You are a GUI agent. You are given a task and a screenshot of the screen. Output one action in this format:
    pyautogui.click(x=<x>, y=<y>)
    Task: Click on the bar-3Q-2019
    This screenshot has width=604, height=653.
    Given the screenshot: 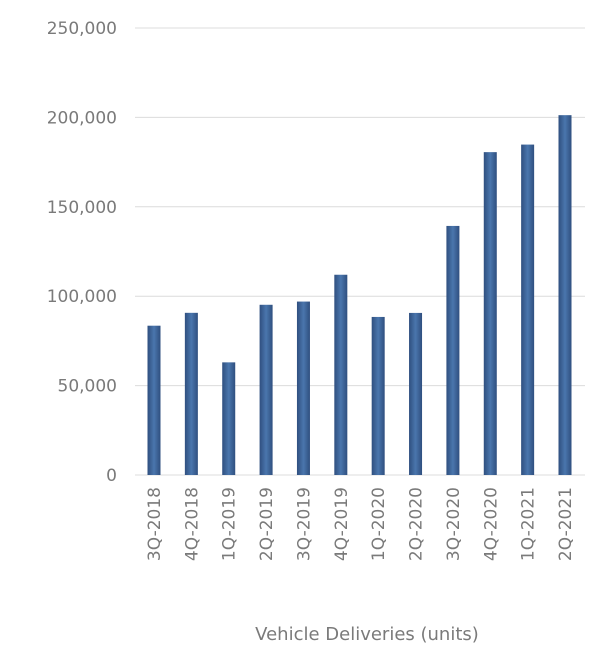 What is the action you would take?
    pyautogui.click(x=303, y=388)
    